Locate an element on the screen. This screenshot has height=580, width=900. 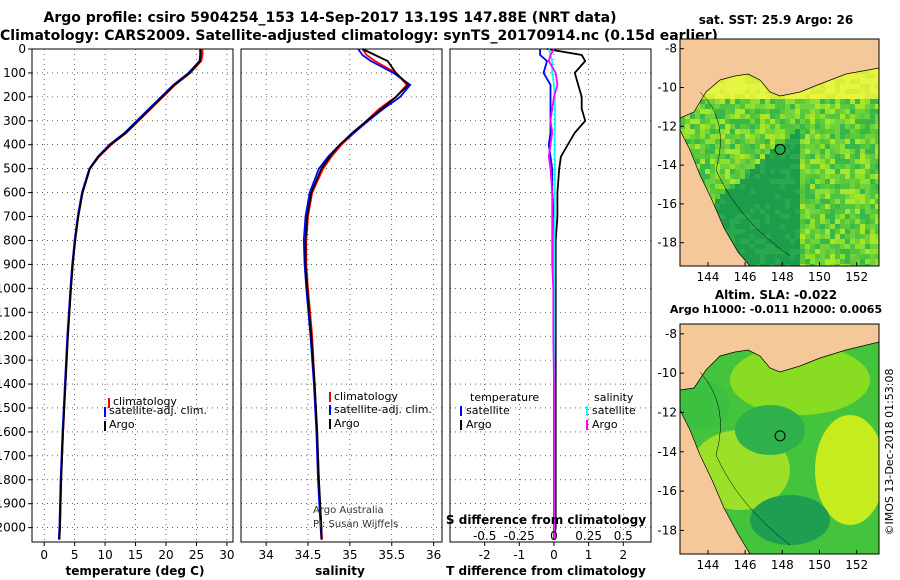
x-tick-label: 35 is located at coordinates (349, 555).